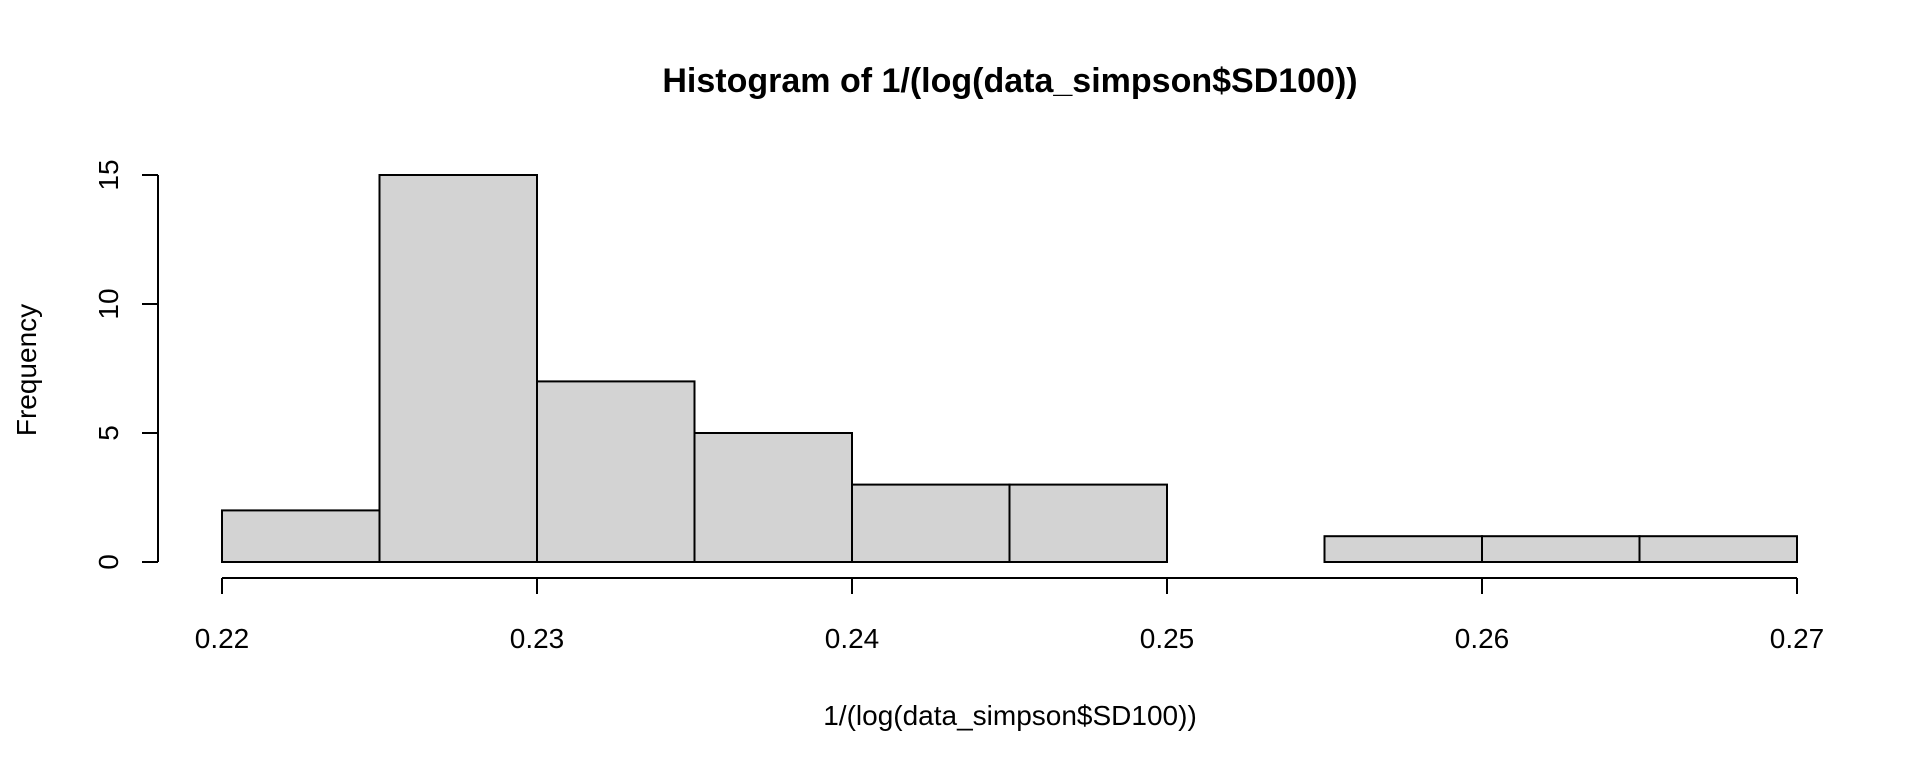 This screenshot has height=768, width=1920. What do you see at coordinates (26, 370) in the screenshot?
I see `y-axis-label: Frequency` at bounding box center [26, 370].